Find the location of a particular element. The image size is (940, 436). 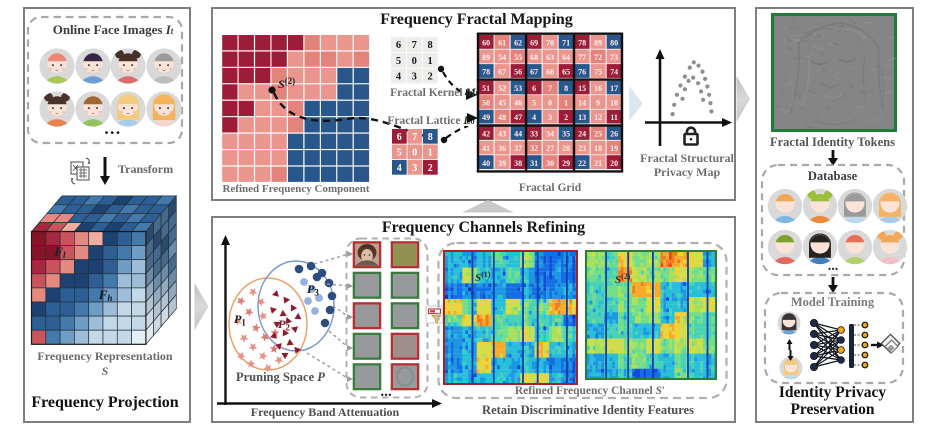

svg-text: 48 is located at coordinates (502, 117).